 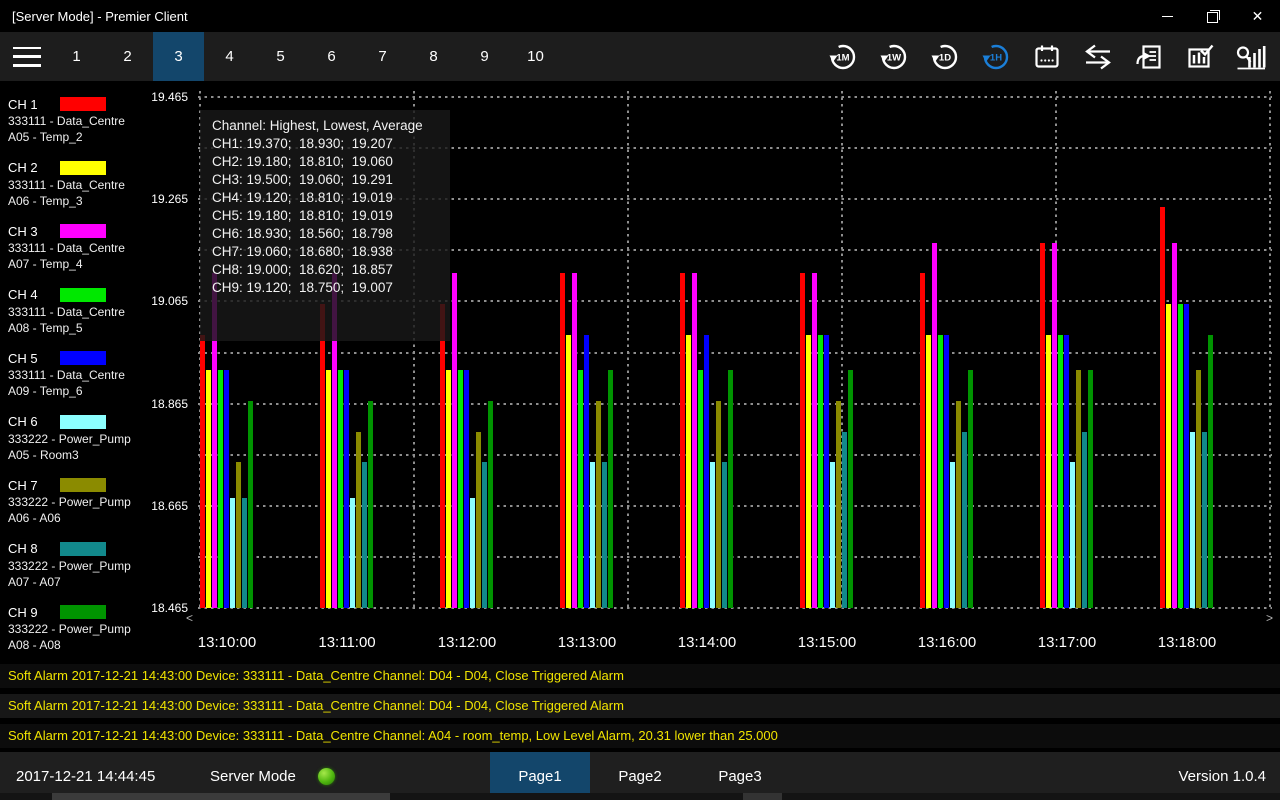 What do you see at coordinates (169, 608) in the screenshot?
I see `y-axis-label: 18.465` at bounding box center [169, 608].